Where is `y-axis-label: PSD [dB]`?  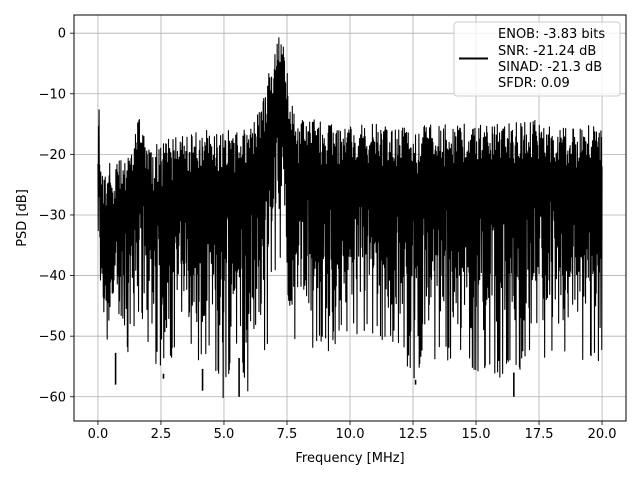
y-axis-label: PSD [dB] is located at coordinates (22, 218).